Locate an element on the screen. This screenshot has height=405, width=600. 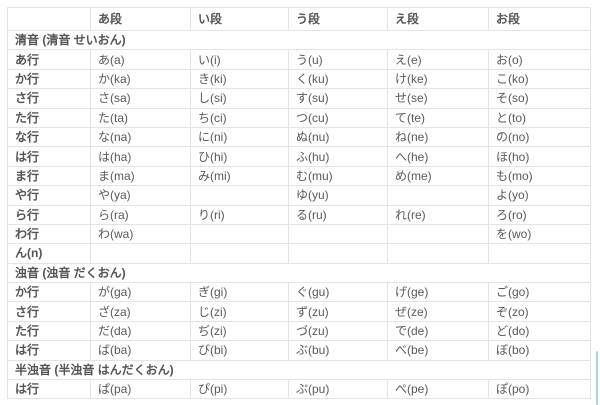
table-row: は行 は(ha) ひ(hi) ふ(hu) へ(he) ほ(ho) is located at coordinates (299, 156).